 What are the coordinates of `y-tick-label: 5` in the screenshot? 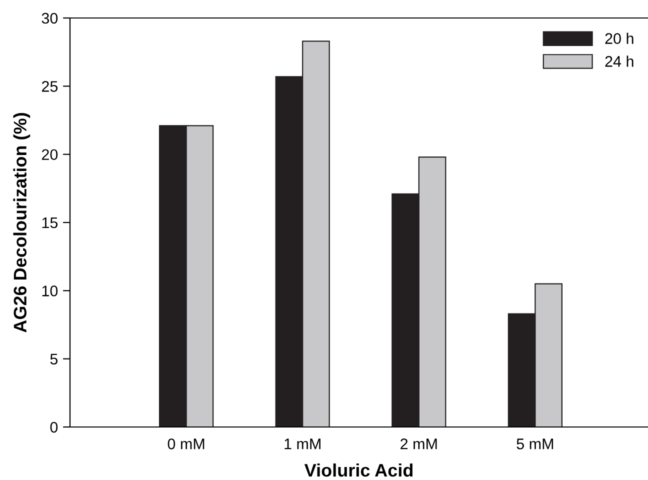 It's located at (54, 359).